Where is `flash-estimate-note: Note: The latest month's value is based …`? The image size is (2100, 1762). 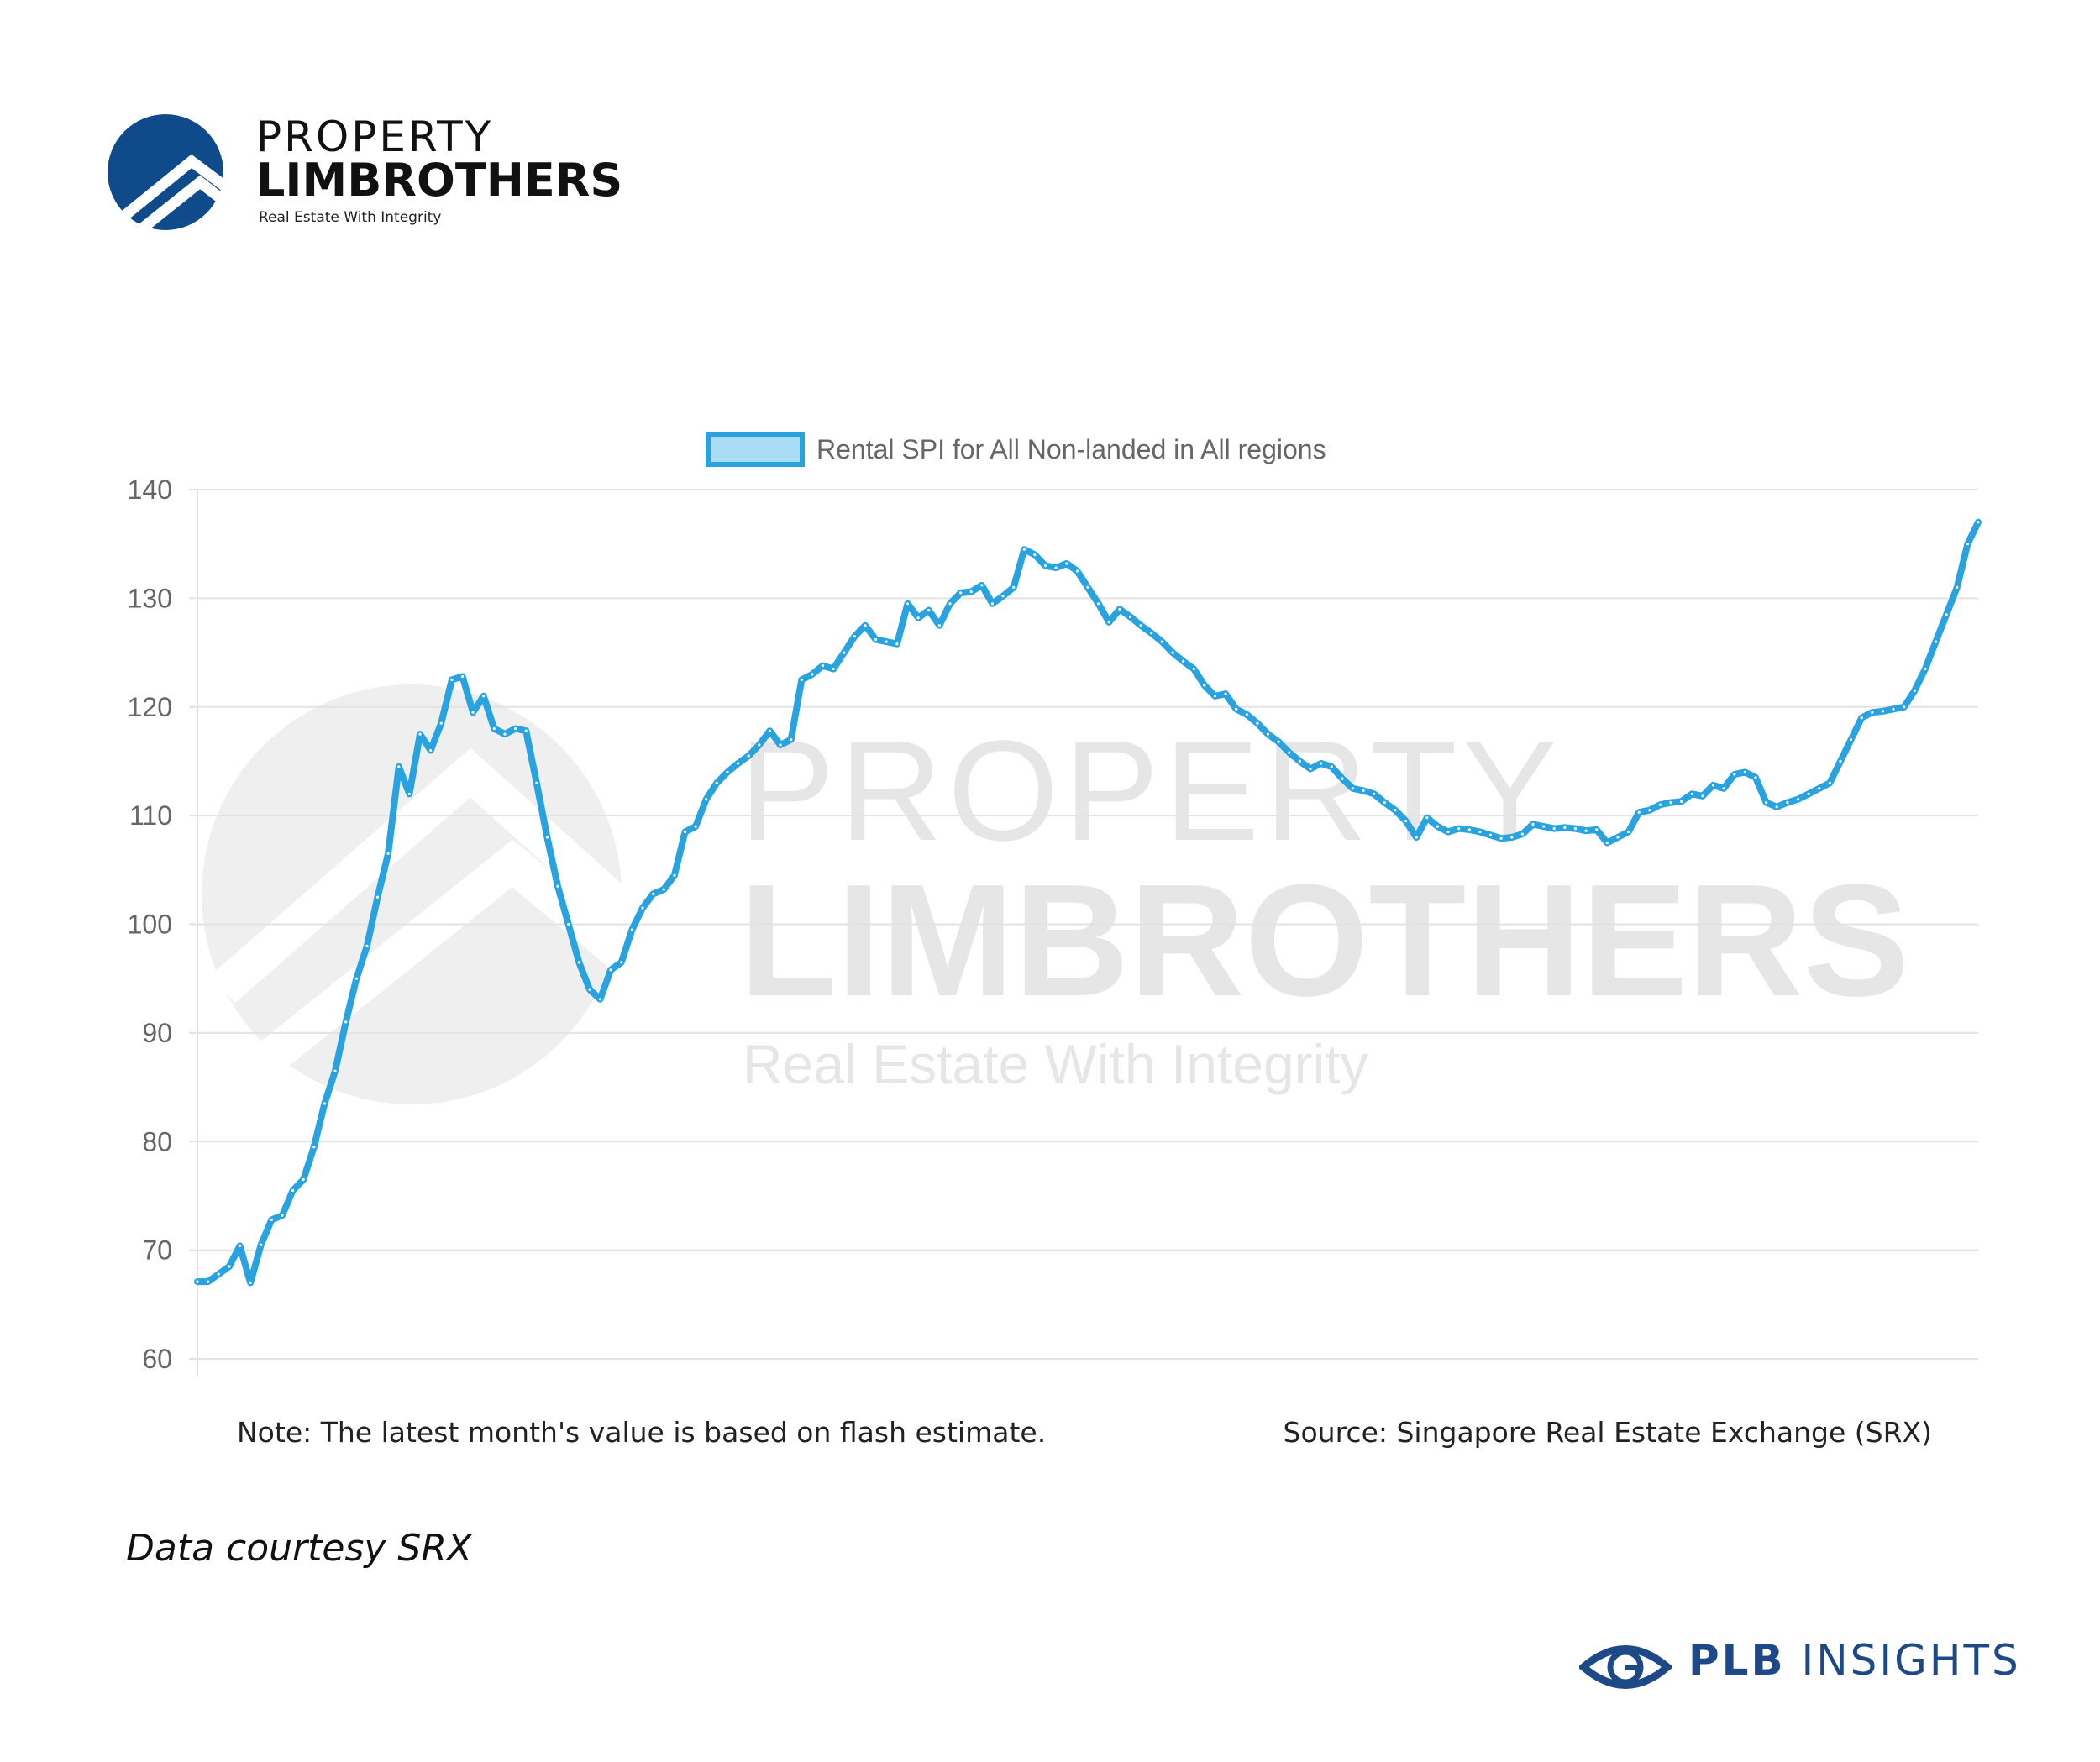
flash-estimate-note: Note: The latest month's value is based … is located at coordinates (642, 1432).